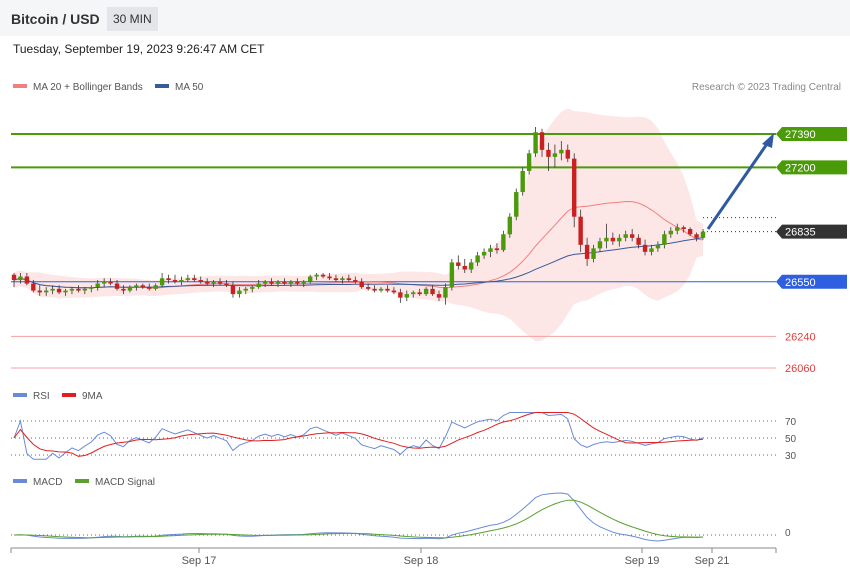  What do you see at coordinates (82, 481) in the screenshot?
I see `macd-signal-legend-swatch` at bounding box center [82, 481].